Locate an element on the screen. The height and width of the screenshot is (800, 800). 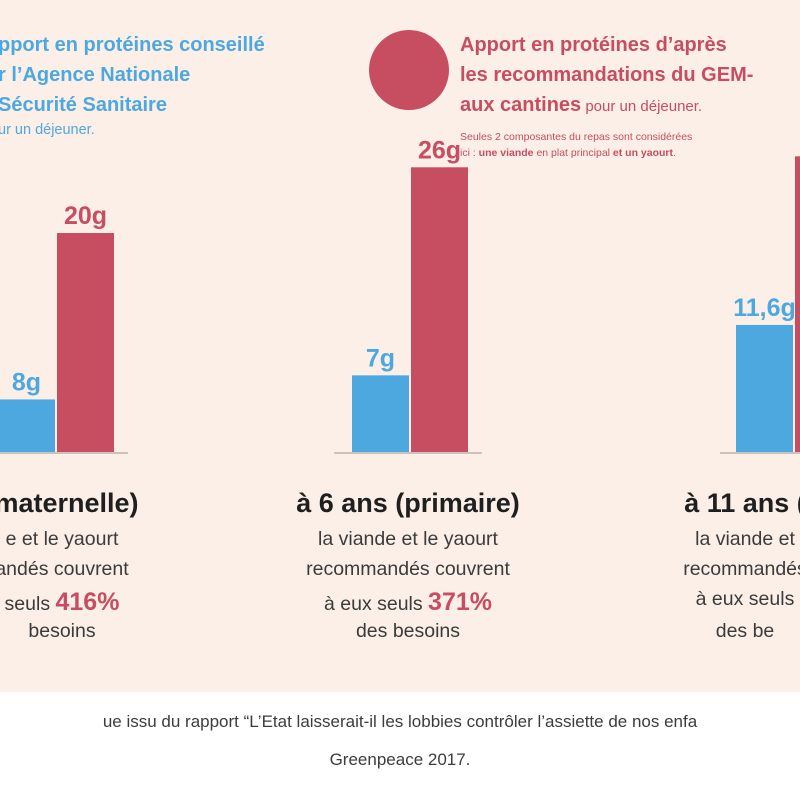
note-prefix: ici : is located at coordinates (469, 153).